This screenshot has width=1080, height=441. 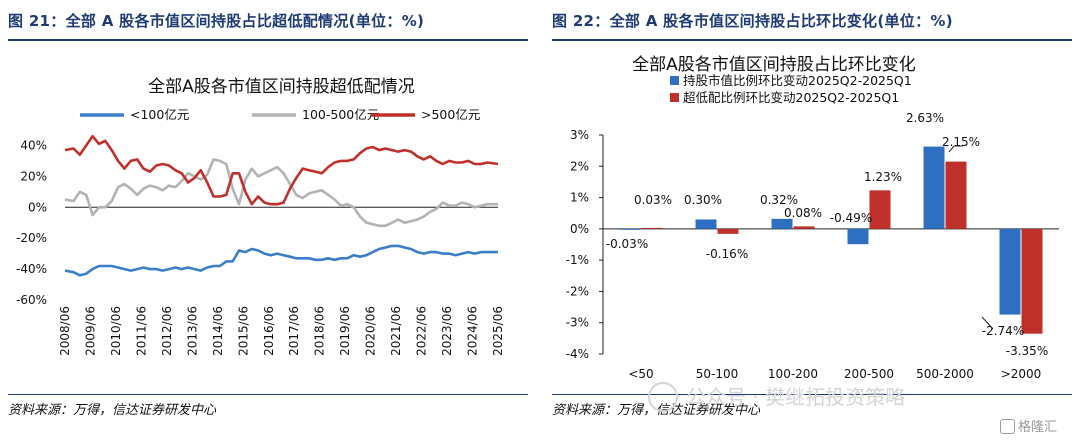 I want to click on line-chart-title: 全部A股各市值区间持股超低配情况, so click(x=281, y=87).